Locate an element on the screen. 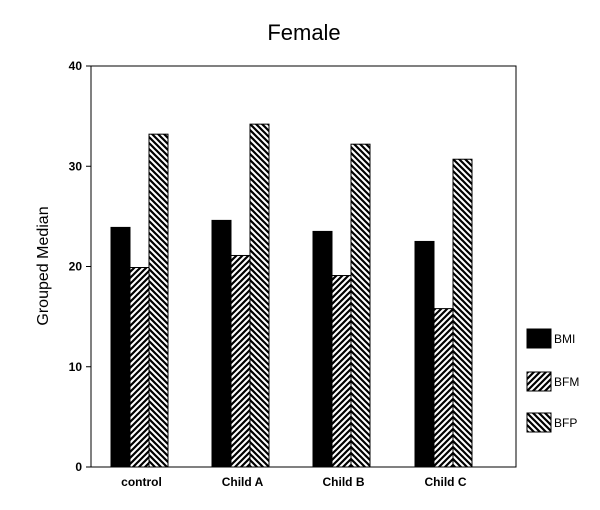  x-tick-label: Child B is located at coordinates (344, 482).